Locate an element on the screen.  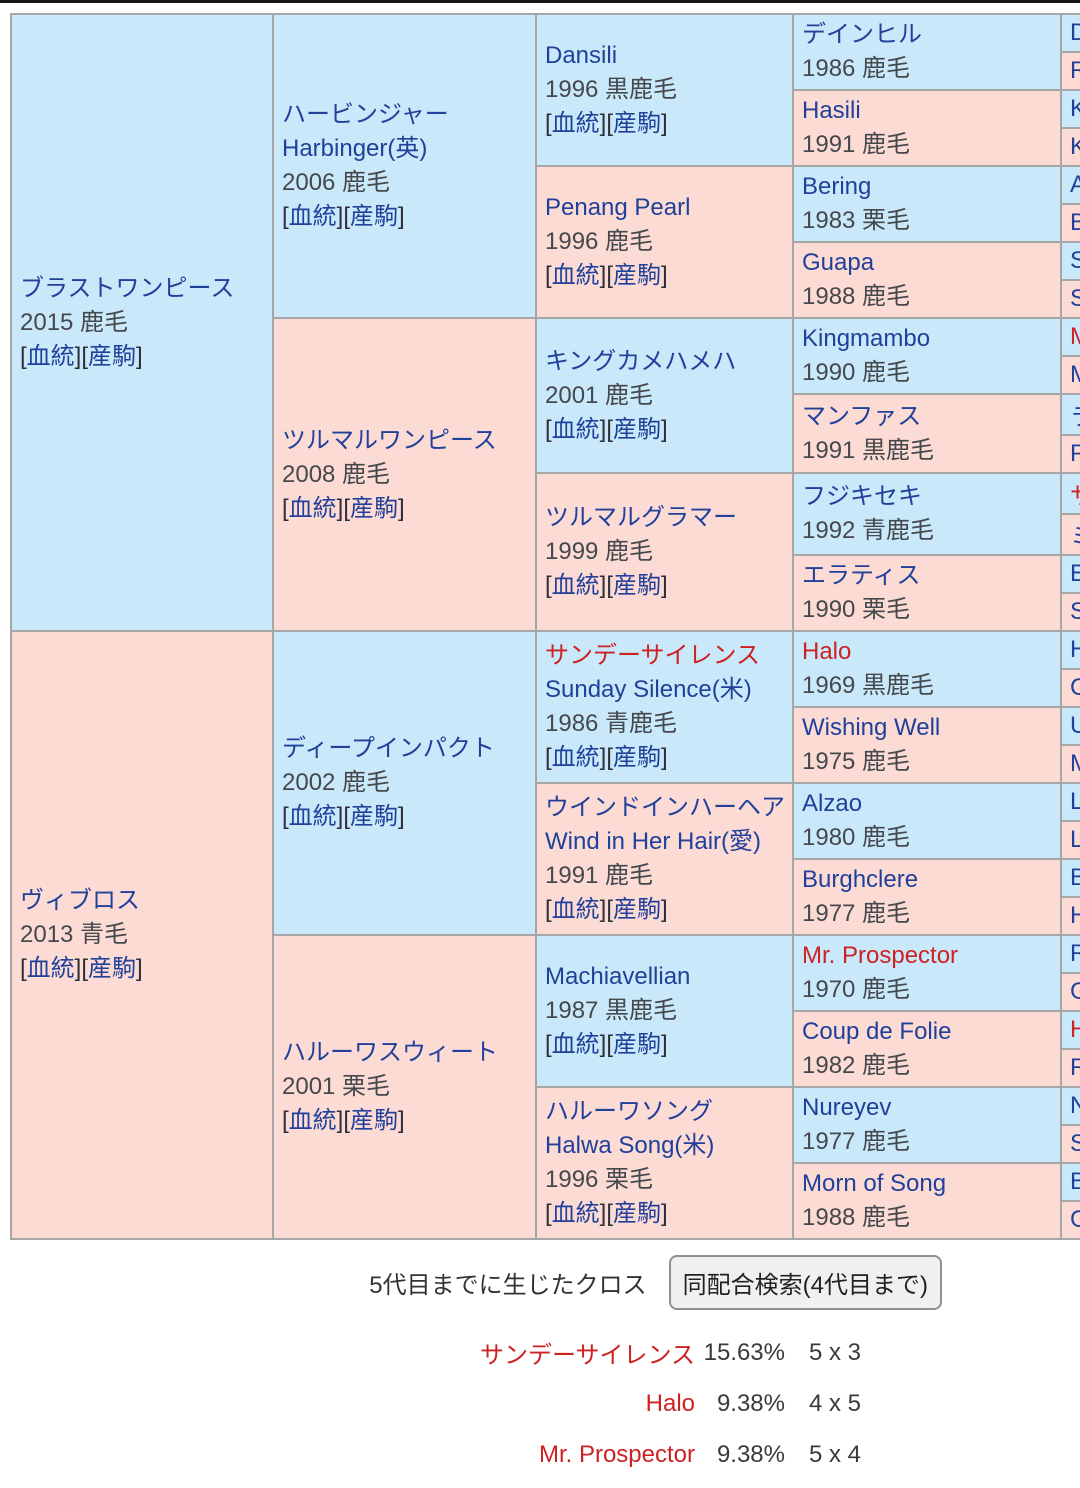
horse-link: Wishing Well is located at coordinates (871, 727).